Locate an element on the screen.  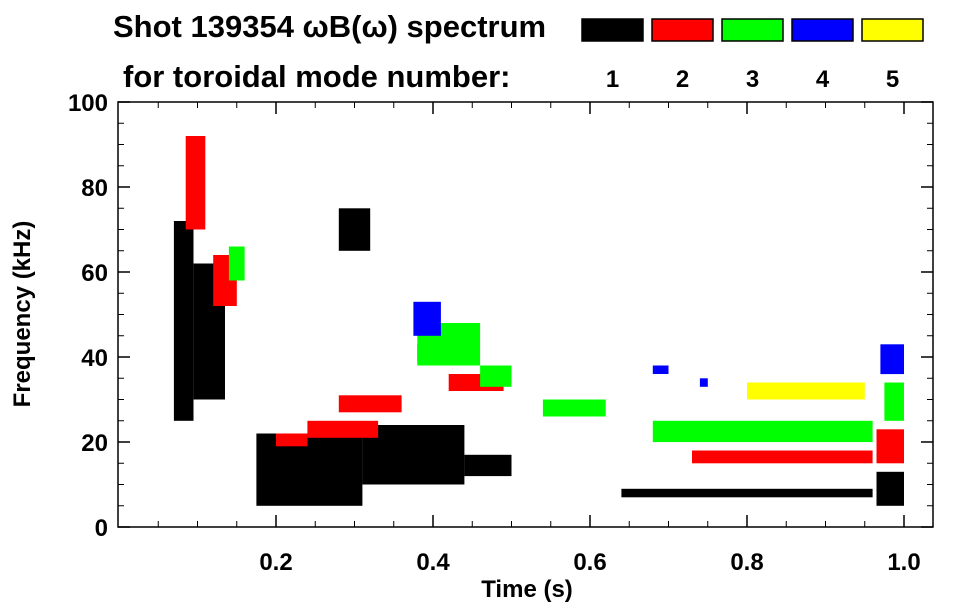
x-tick-label: 0.4 is located at coordinates (433, 562).